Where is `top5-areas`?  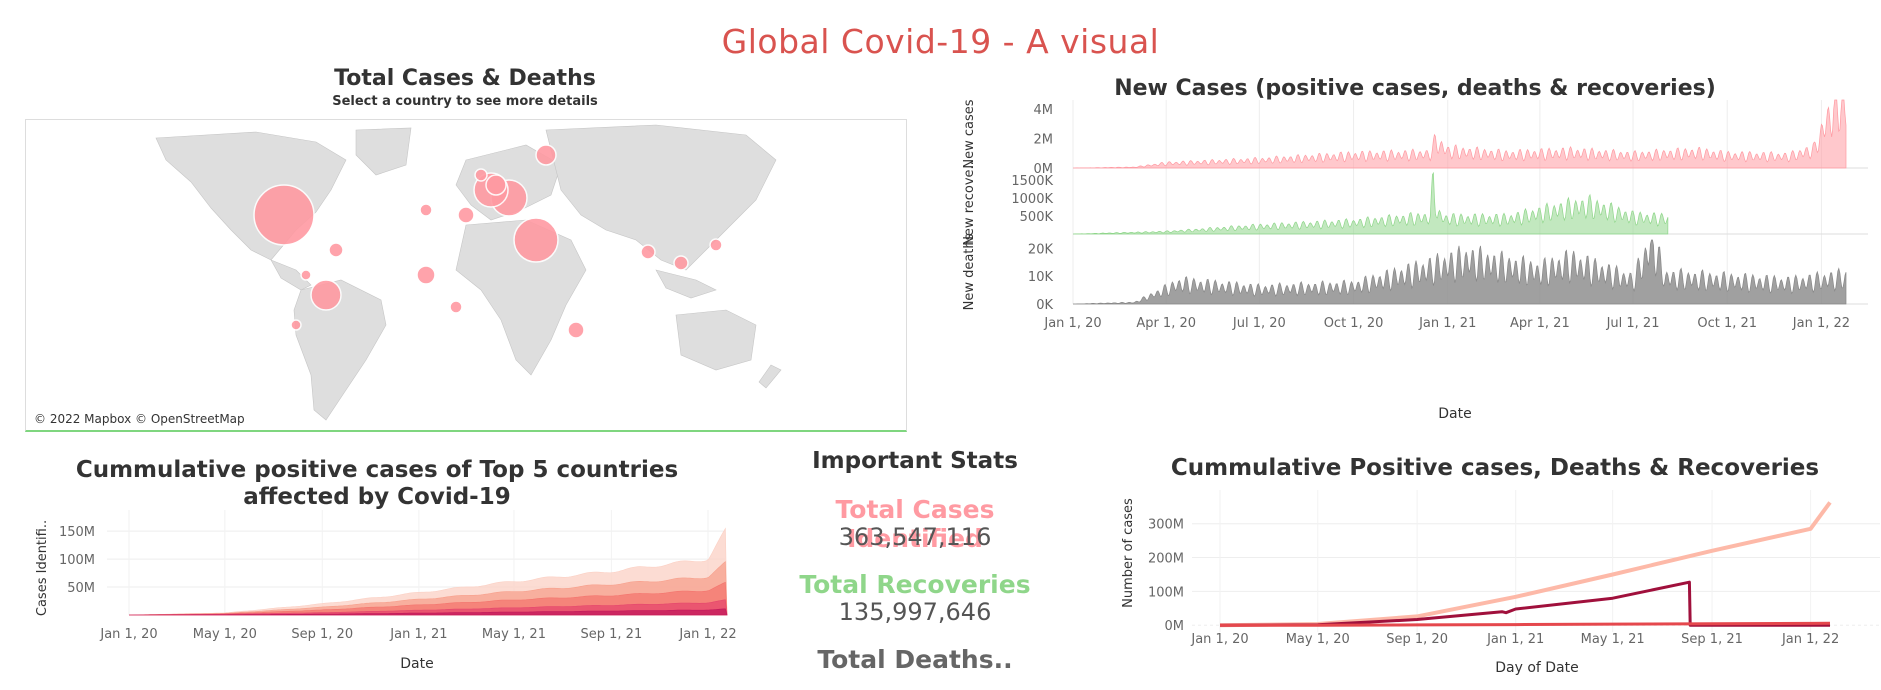 top5-areas is located at coordinates (428, 571).